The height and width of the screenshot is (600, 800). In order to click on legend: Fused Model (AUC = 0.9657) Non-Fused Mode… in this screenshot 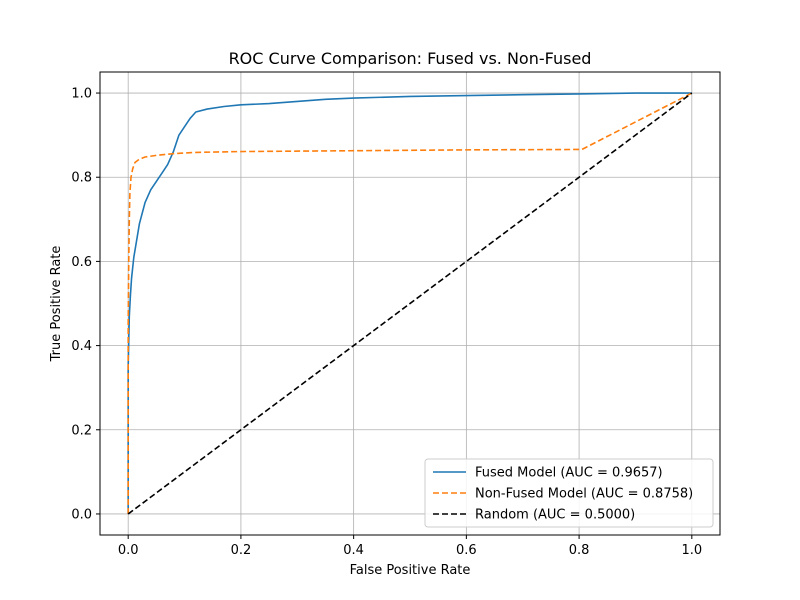, I will do `click(569, 493)`.